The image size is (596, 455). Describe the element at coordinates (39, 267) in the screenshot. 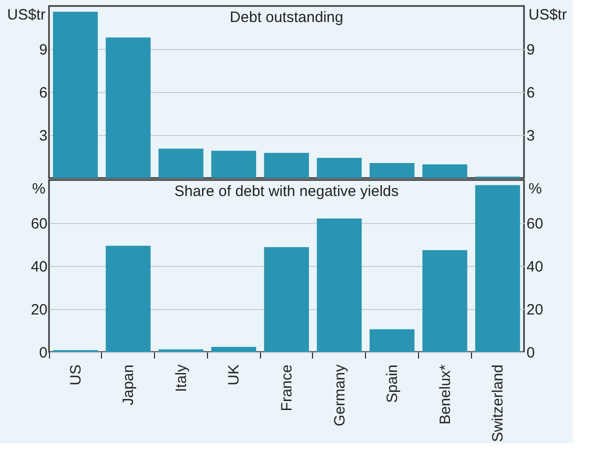

I see `y-tick-label: 40` at that location.